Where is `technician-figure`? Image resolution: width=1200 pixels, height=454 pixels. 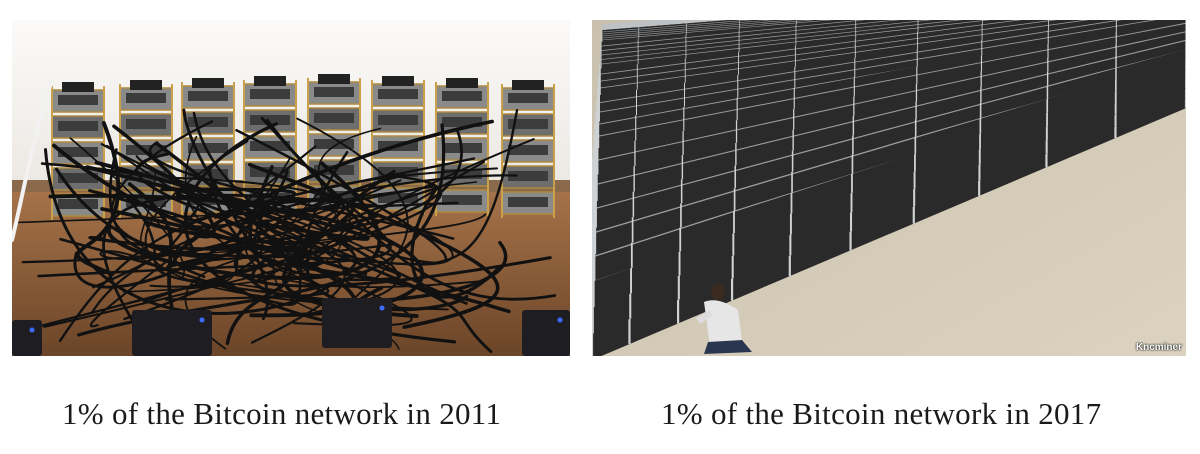 technician-figure is located at coordinates (724, 319).